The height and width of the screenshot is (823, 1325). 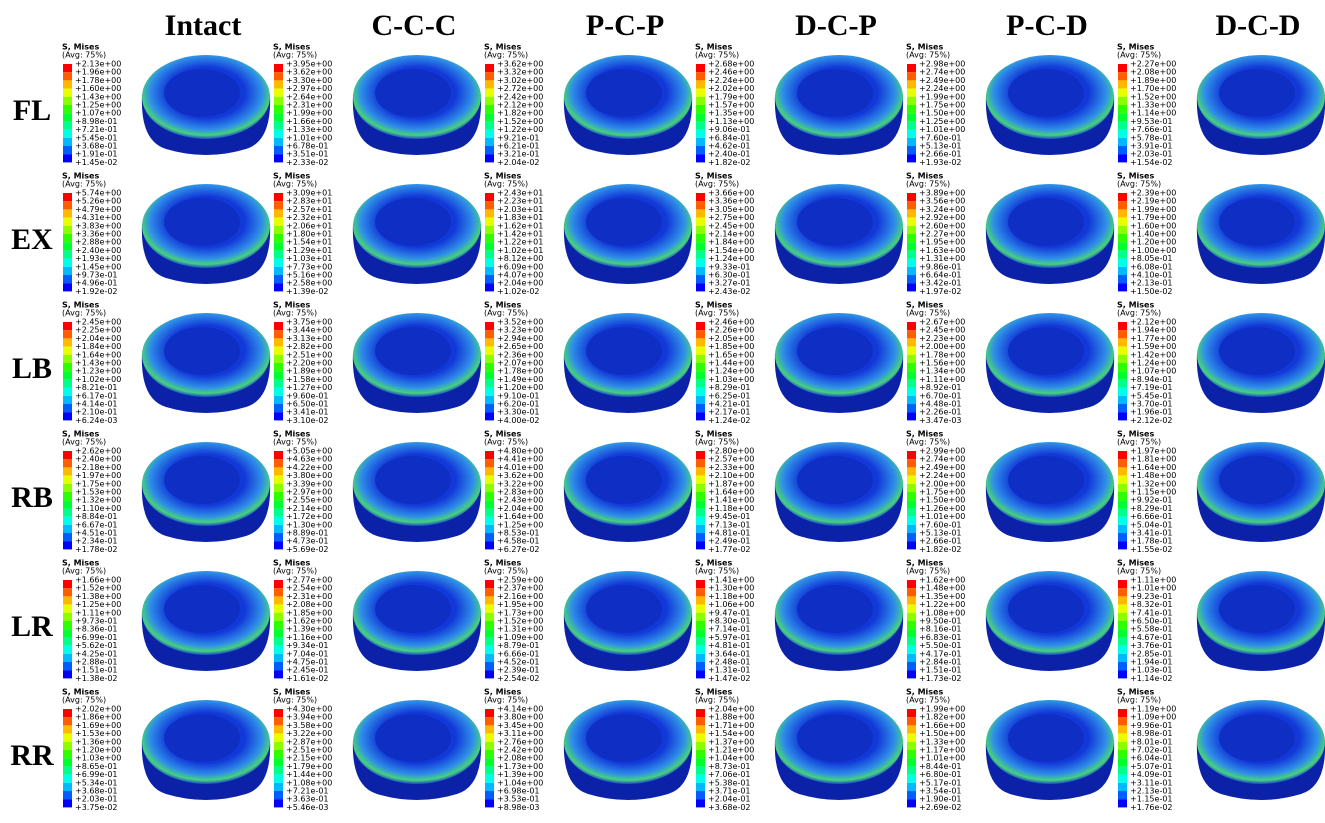 I want to click on legend-value: +1.31e-01, so click(x=729, y=670).